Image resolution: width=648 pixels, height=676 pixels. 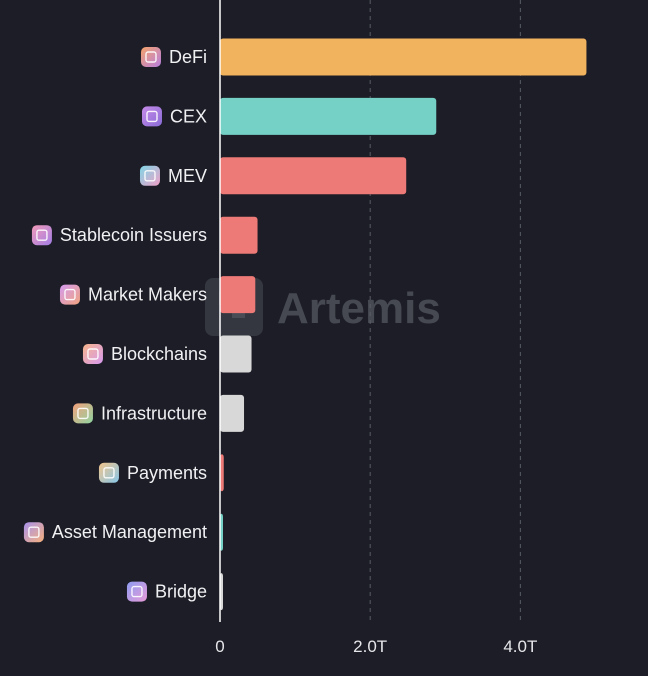 I want to click on category-label: Blockchains, so click(x=159, y=354).